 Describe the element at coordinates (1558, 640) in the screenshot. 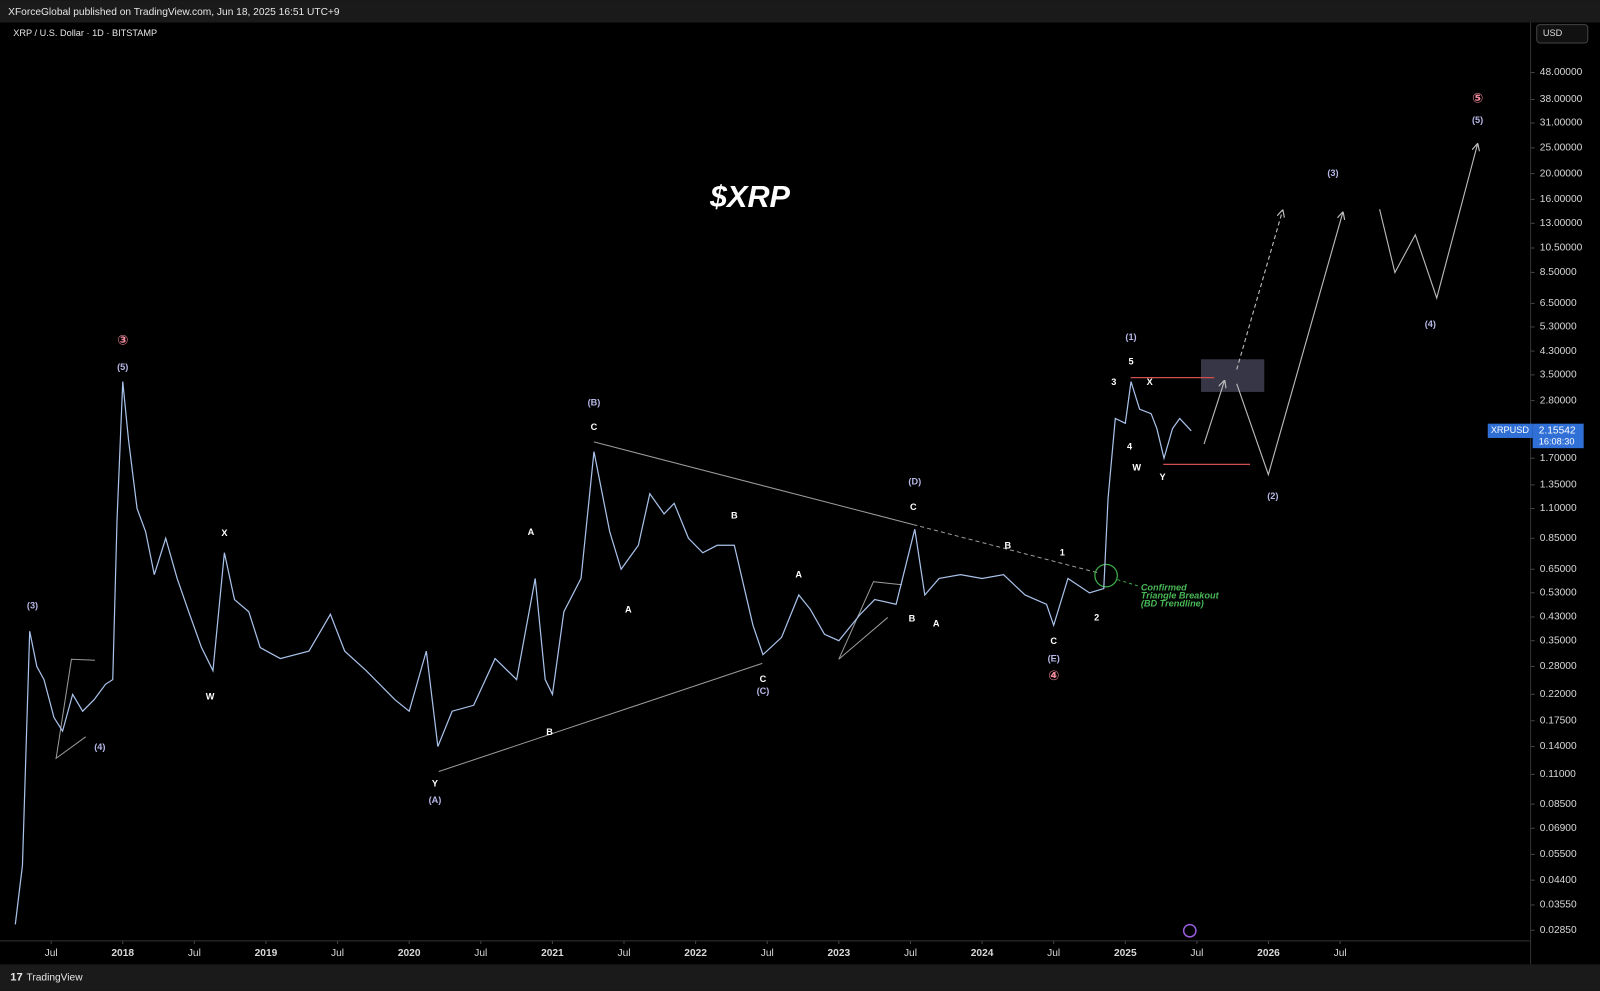

I see `y-tick-label: 0.35000` at that location.